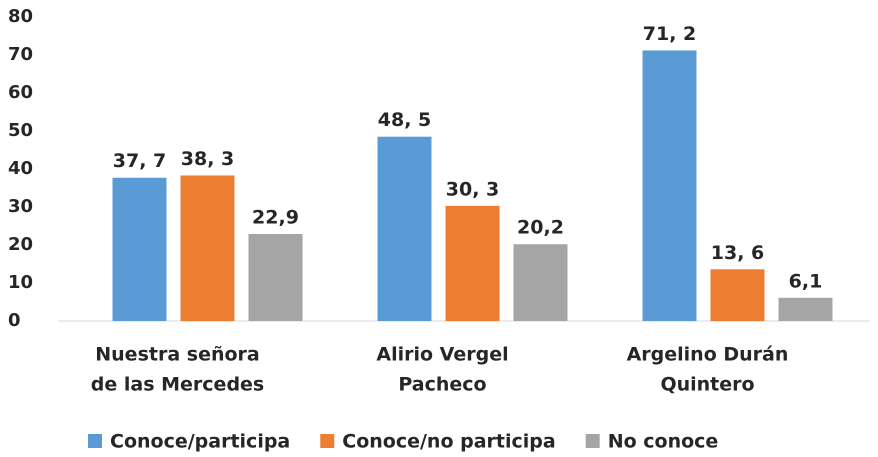 The width and height of the screenshot is (878, 457). I want to click on value-label: 22,9, so click(275, 217).